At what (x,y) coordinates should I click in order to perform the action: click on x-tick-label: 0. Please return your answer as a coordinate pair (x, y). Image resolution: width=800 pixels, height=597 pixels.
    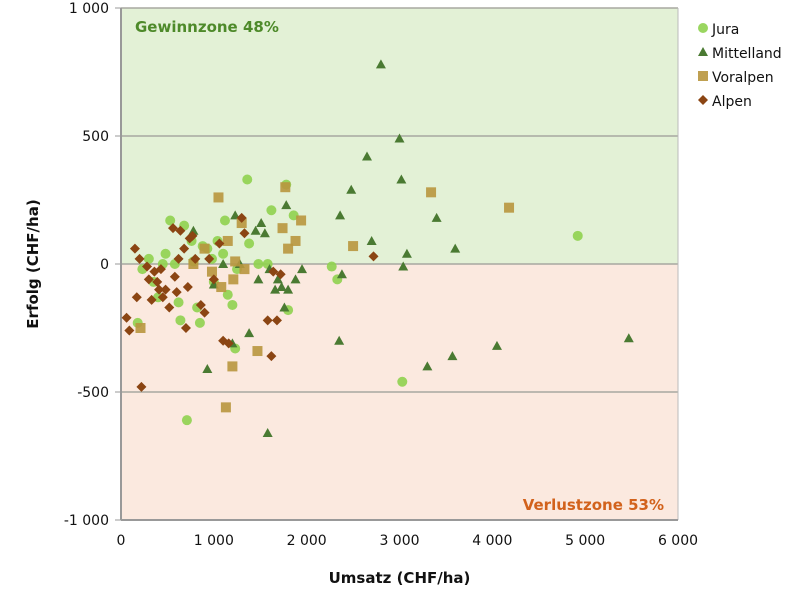
    Looking at the image, I should click on (121, 541).